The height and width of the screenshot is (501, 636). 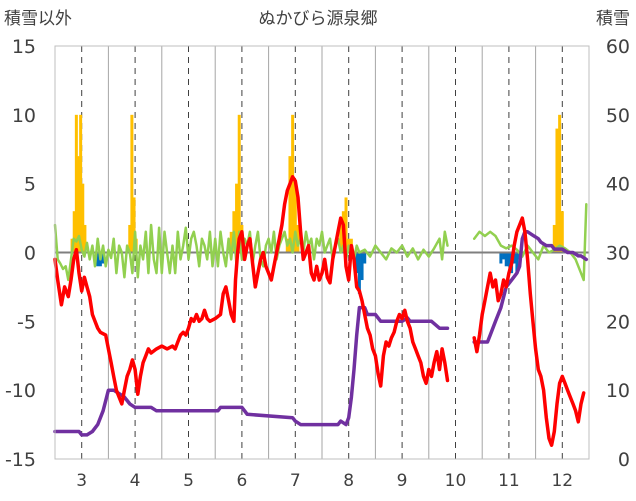 I want to click on y-right-tick-label: 30, so click(x=618, y=254).